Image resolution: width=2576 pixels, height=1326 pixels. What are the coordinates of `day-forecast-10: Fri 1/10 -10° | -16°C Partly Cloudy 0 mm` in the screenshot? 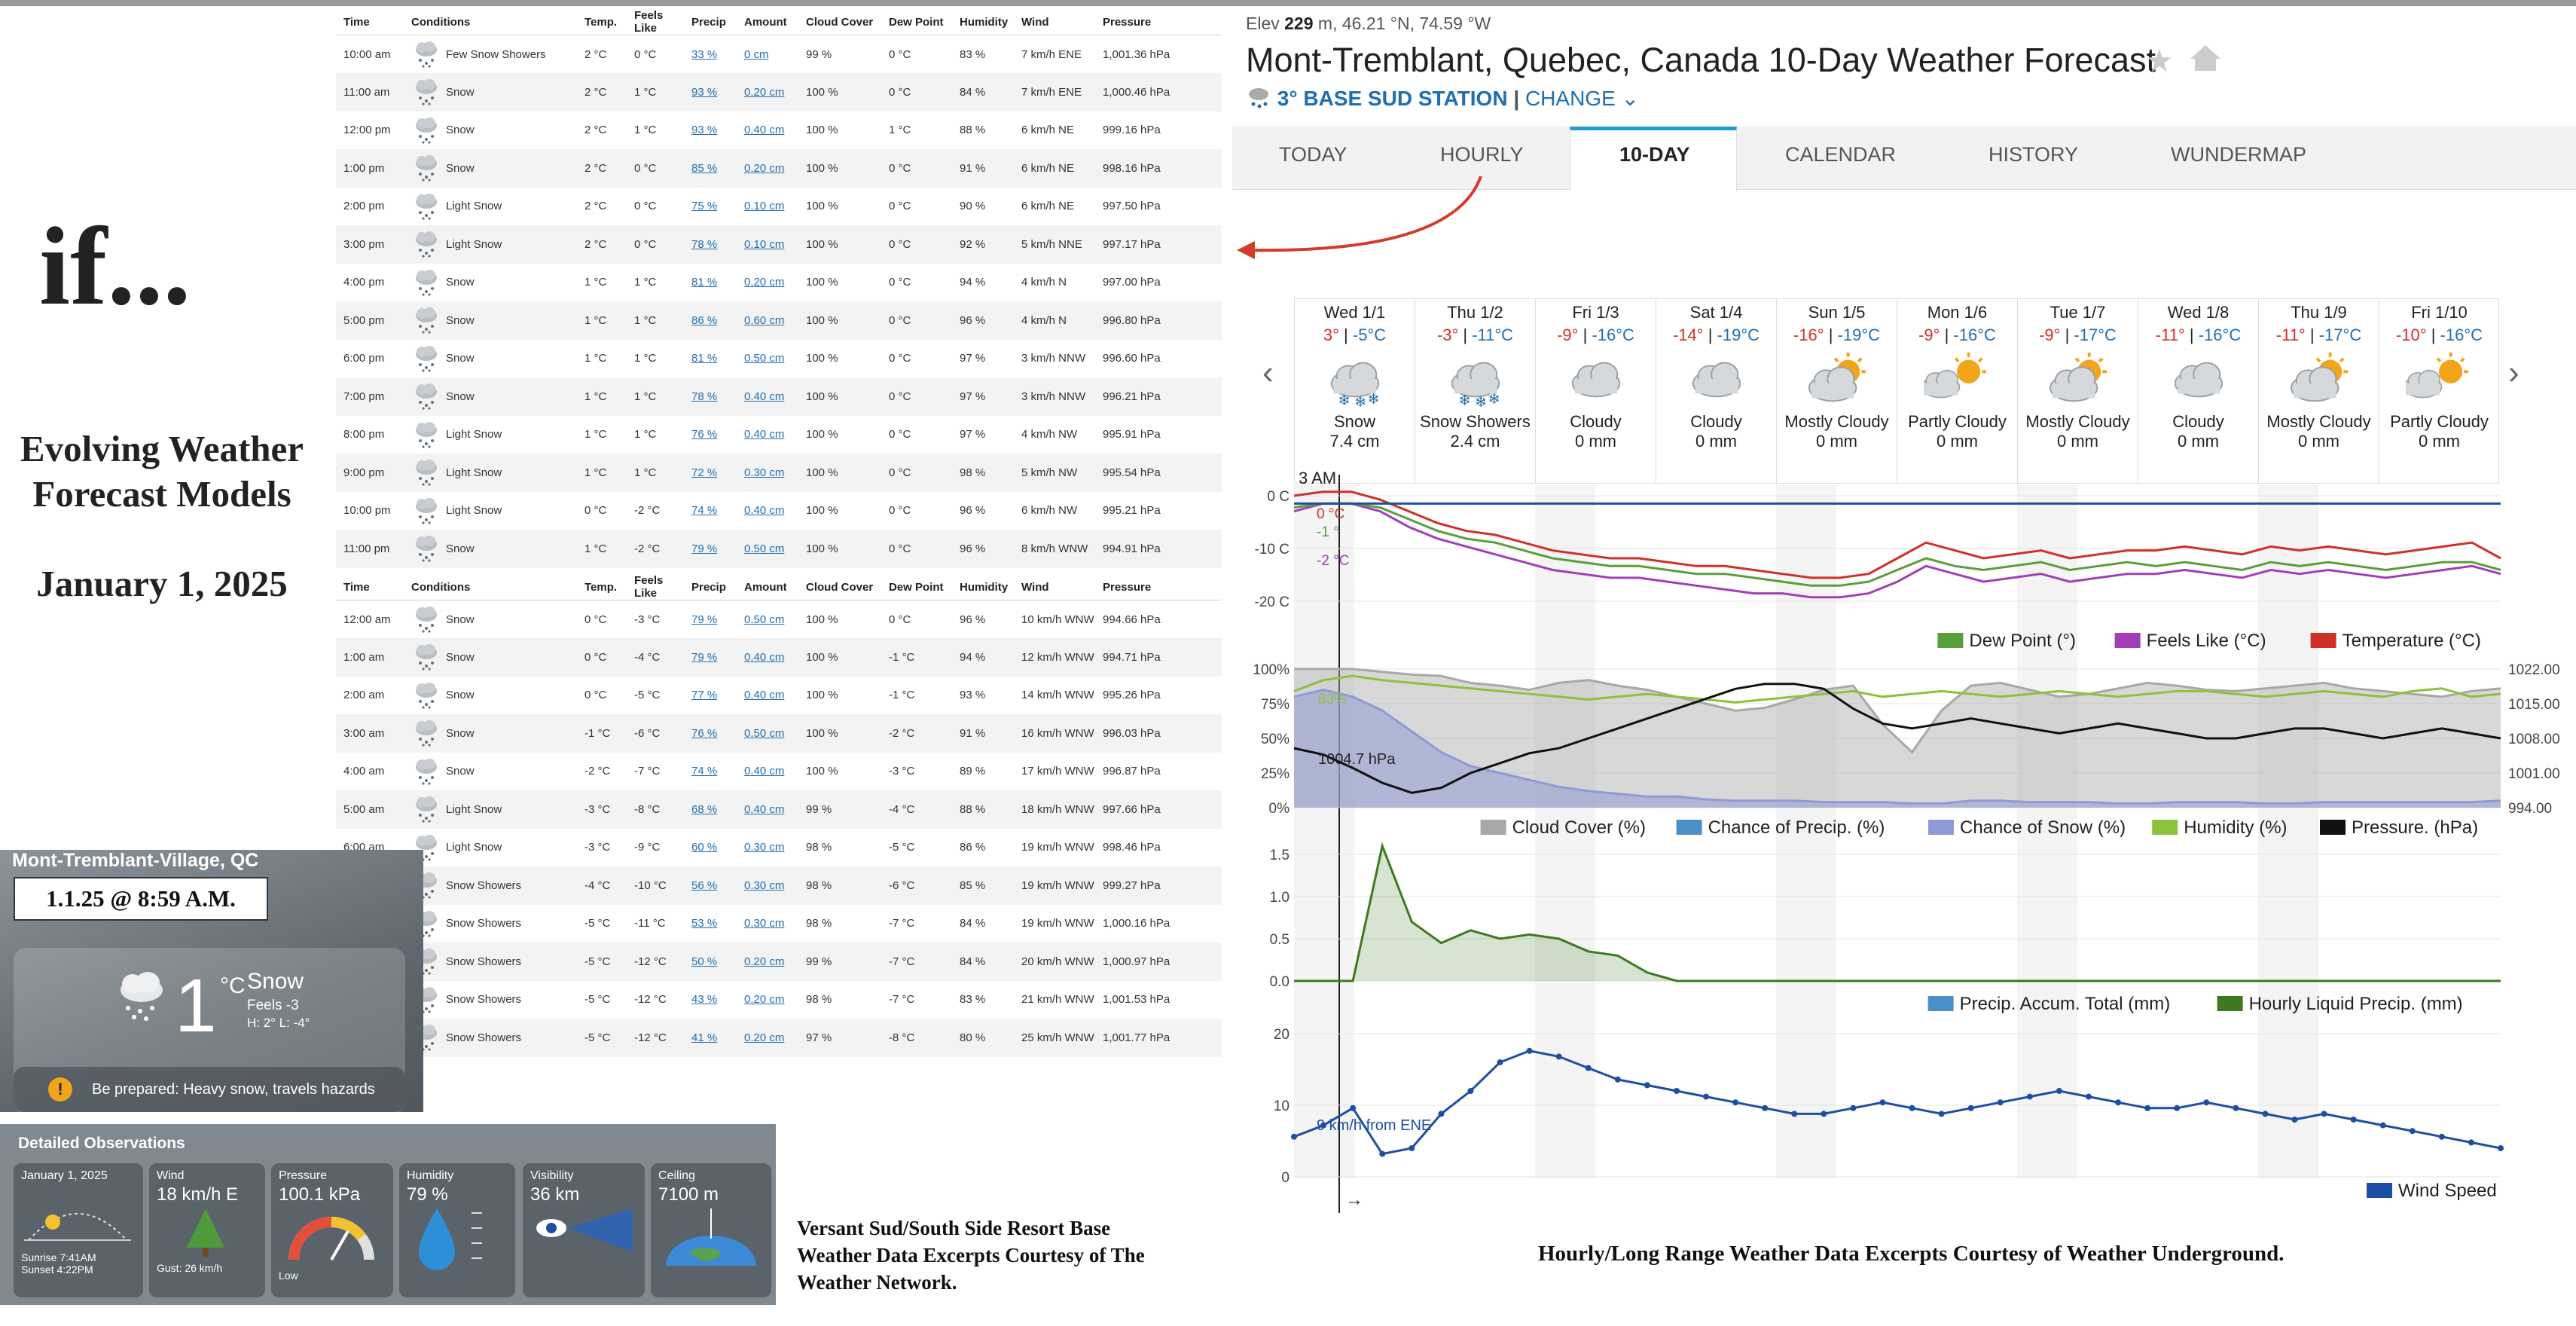 It's located at (2439, 391).